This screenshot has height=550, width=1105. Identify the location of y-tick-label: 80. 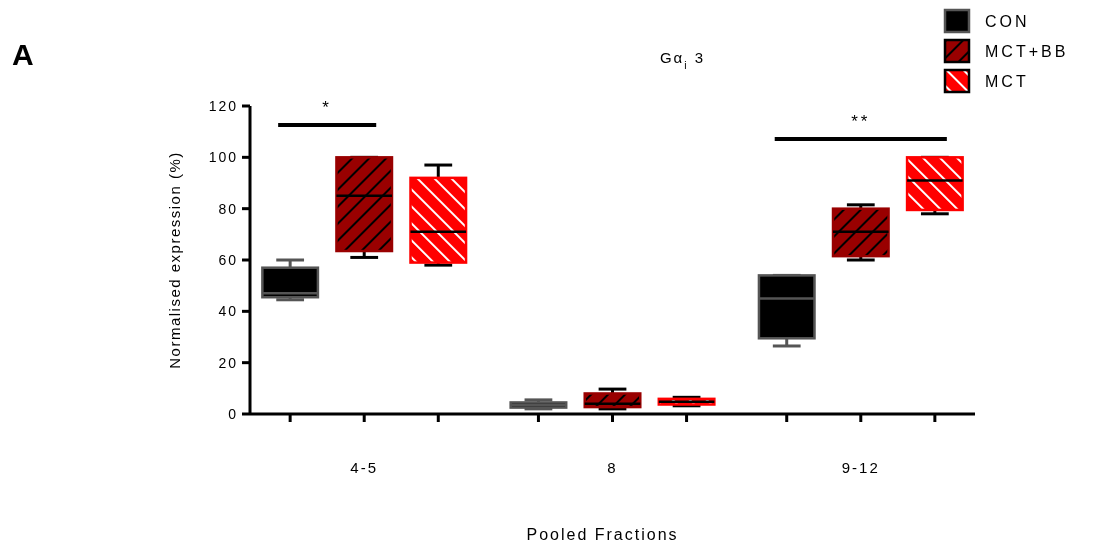
(228, 208).